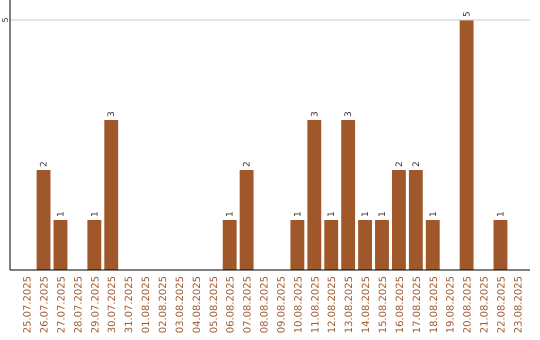  Describe the element at coordinates (468, 305) in the screenshot. I see `x-tick-label: 20.08.2025` at that location.